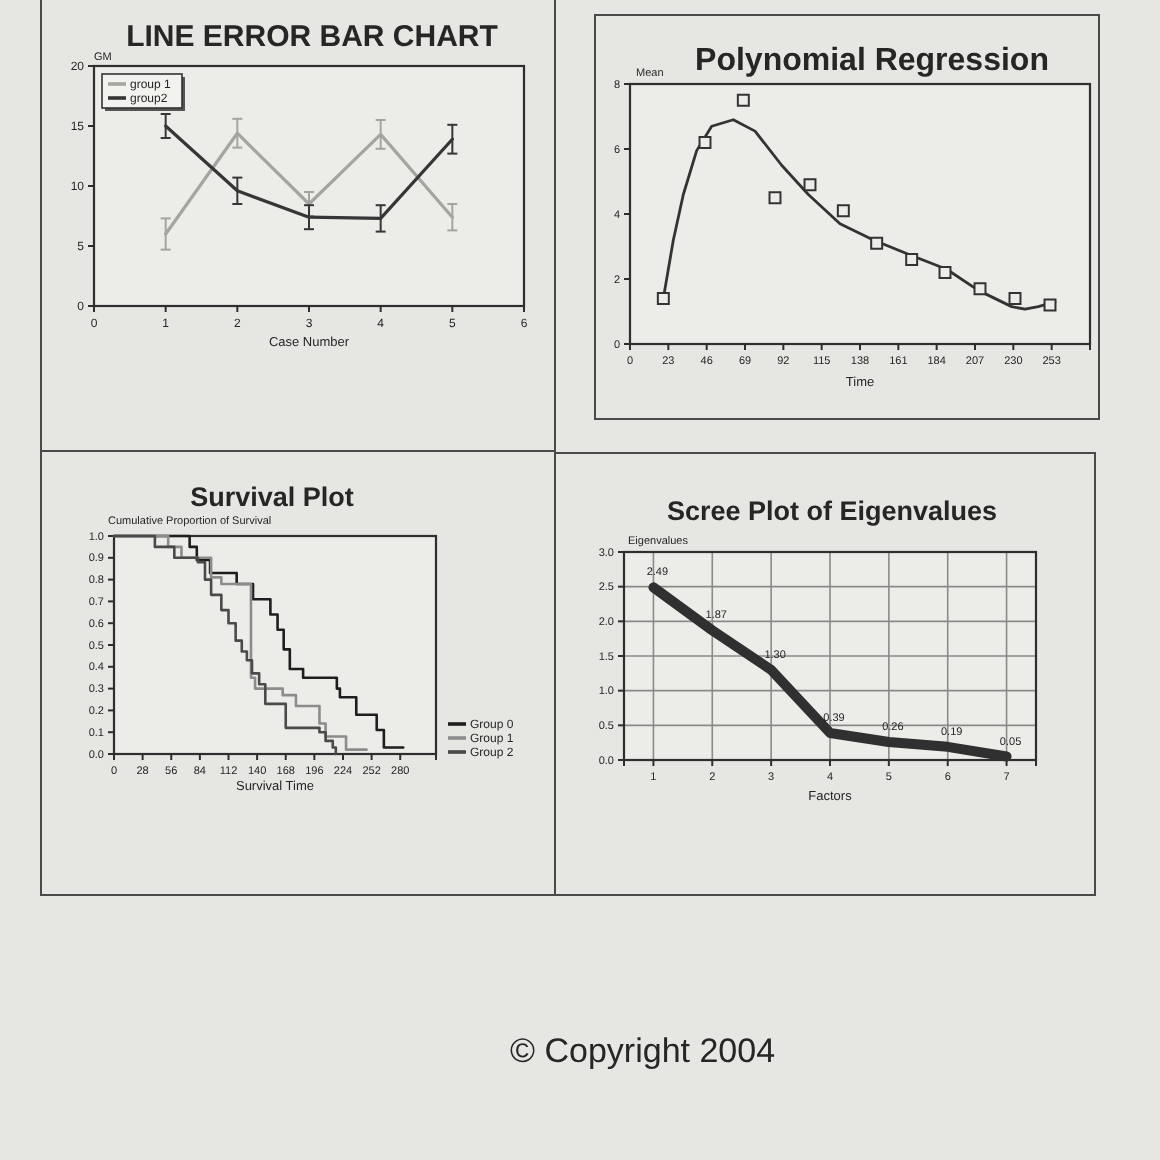 The image size is (1160, 1160). What do you see at coordinates (832, 510) in the screenshot?
I see `chart-title: Scree Plot of Eigenvalues` at bounding box center [832, 510].